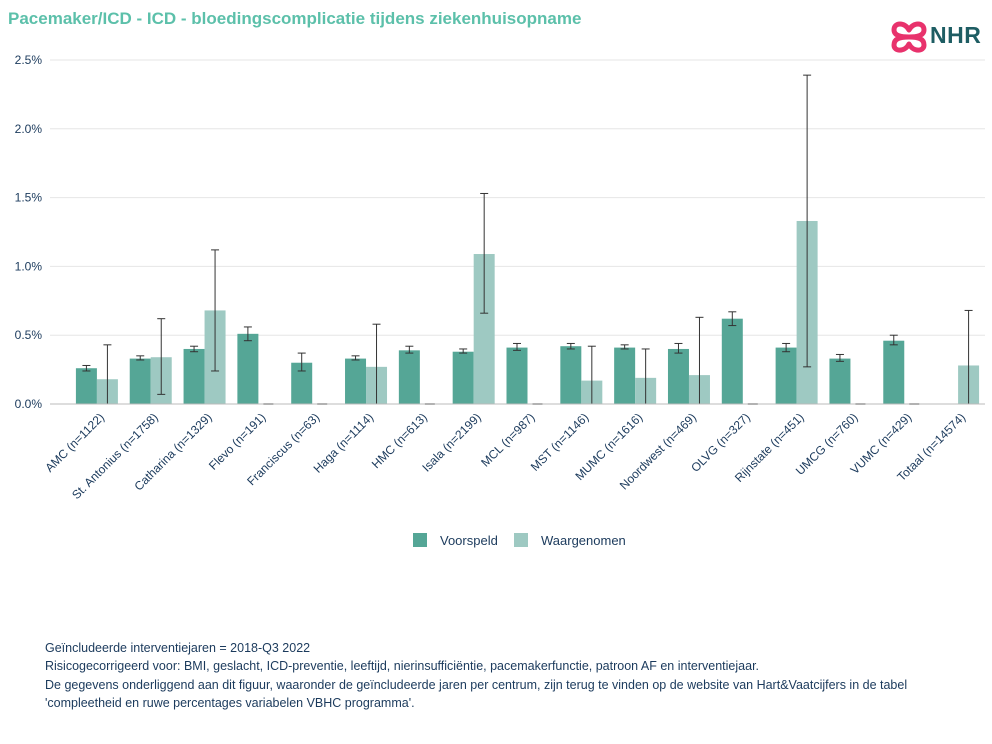 The height and width of the screenshot is (744, 992). Describe the element at coordinates (583, 540) in the screenshot. I see `legend-label-waargenomen: Waargenomen` at that location.